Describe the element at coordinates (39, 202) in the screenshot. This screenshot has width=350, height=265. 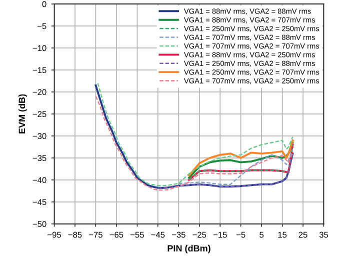
I see `y-tick-label: −45` at that location.